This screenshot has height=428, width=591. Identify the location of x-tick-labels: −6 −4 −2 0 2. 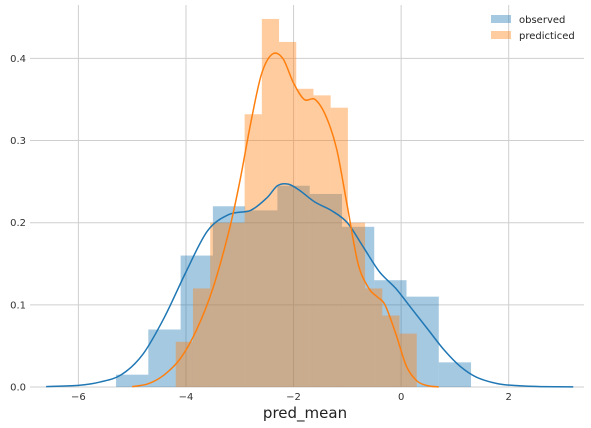
(291, 397).